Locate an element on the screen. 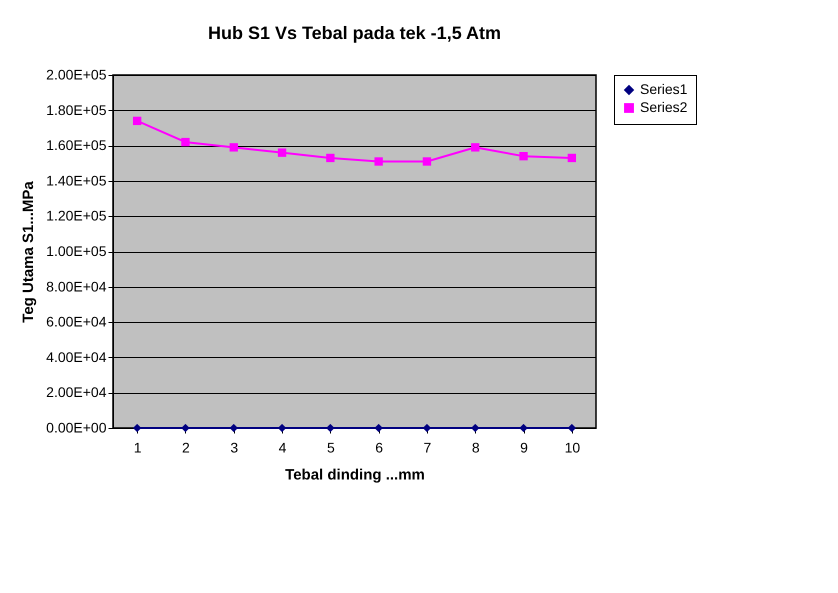  y-tick-label: 6.00E+04 is located at coordinates (76, 322).